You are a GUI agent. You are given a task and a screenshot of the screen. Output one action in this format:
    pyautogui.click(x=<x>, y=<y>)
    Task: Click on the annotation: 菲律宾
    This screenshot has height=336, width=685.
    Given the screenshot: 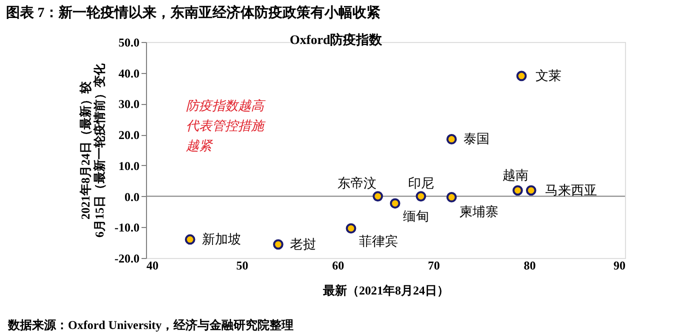 What is the action you would take?
    pyautogui.click(x=378, y=240)
    